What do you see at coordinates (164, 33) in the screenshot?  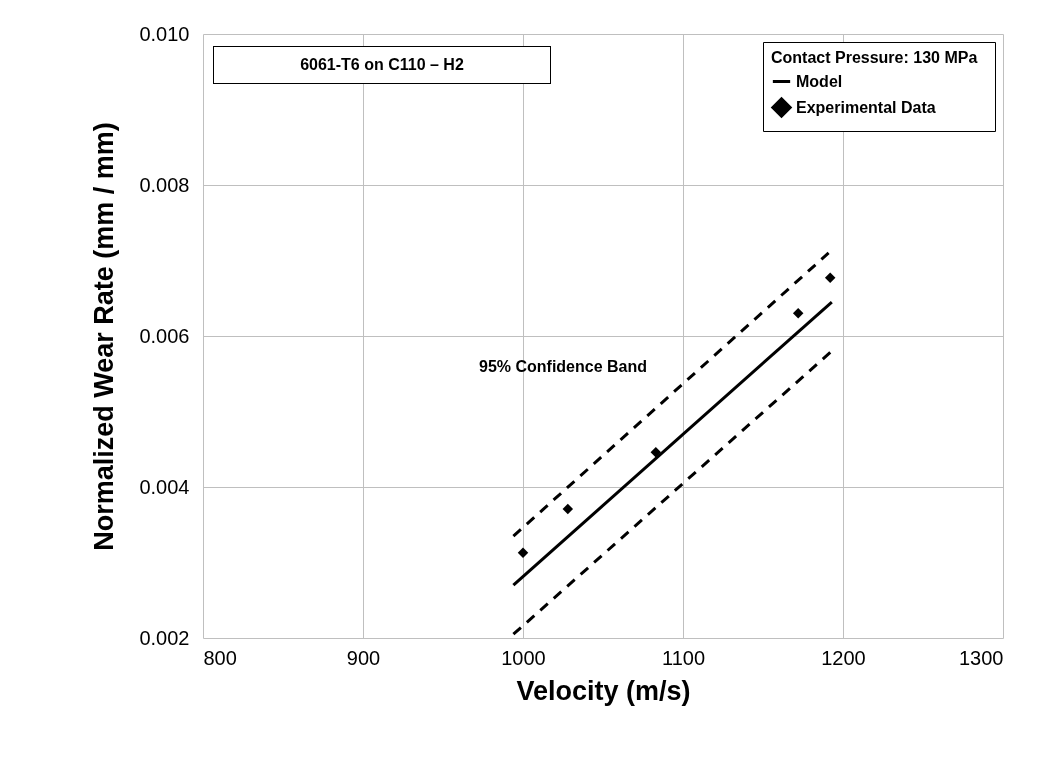 I see `y-tick-label: 0.010` at bounding box center [164, 33].